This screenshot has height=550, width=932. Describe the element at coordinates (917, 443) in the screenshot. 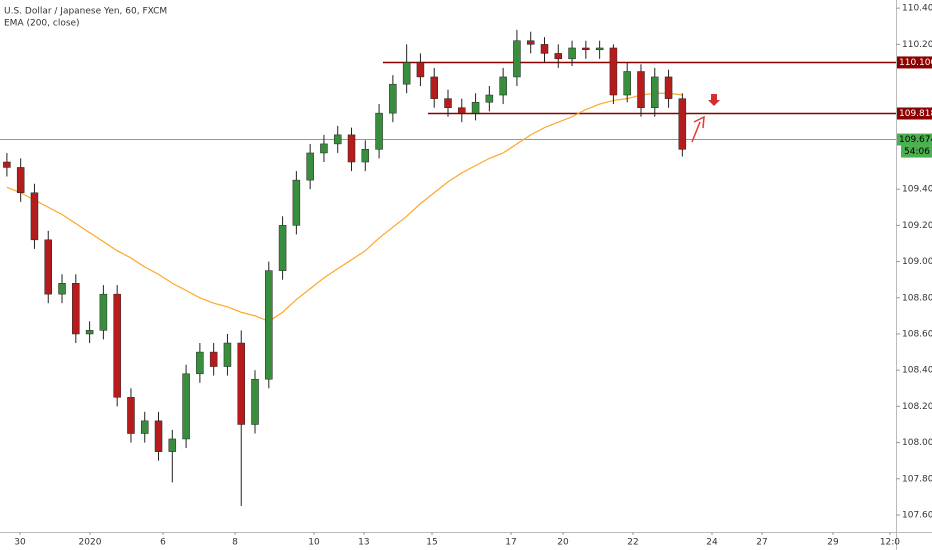

I see `y-tick-label: 108.000` at that location.